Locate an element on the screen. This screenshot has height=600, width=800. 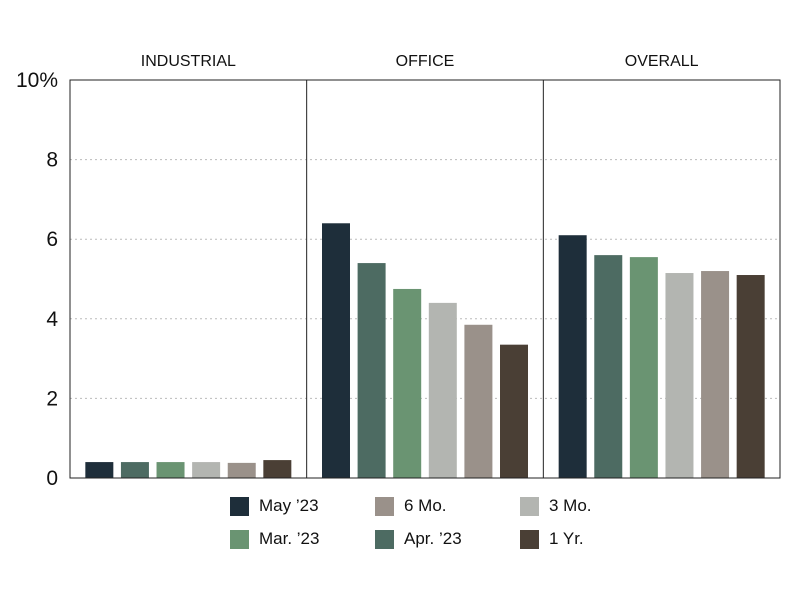
legend-item: Apr. ’23 is located at coordinates (418, 539).